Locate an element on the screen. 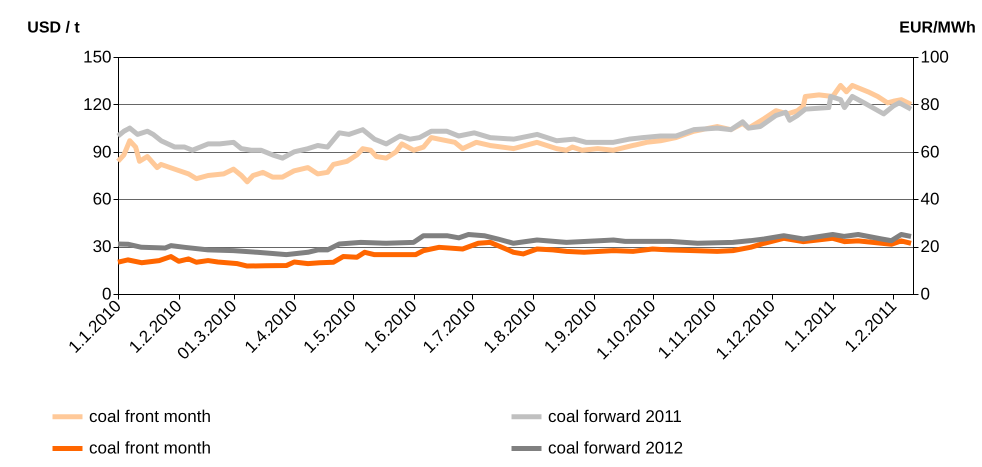 The height and width of the screenshot is (467, 982). y2-tick-label: 20 is located at coordinates (930, 246).